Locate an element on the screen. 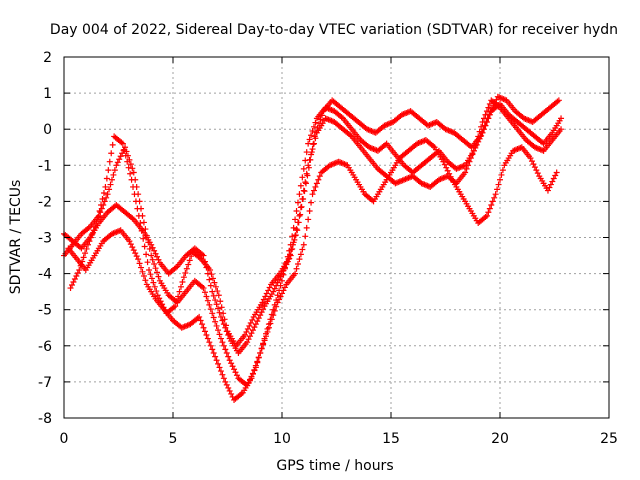 This screenshot has width=640, height=480. y-tick-label: -6 is located at coordinates (45, 347).